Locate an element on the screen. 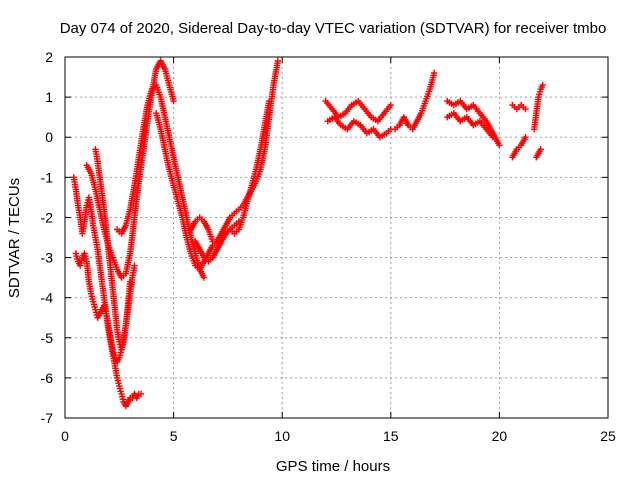 The width and height of the screenshot is (640, 480). series-tmbo-sat-i is located at coordinates (358, 111).